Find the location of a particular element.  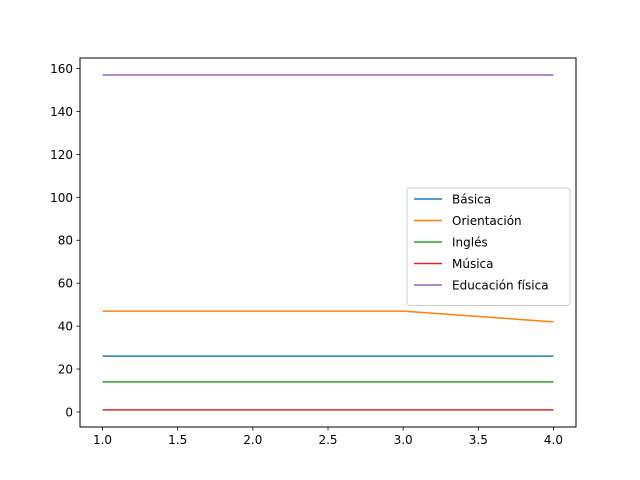

legend-label-2: Inglés is located at coordinates (470, 243).